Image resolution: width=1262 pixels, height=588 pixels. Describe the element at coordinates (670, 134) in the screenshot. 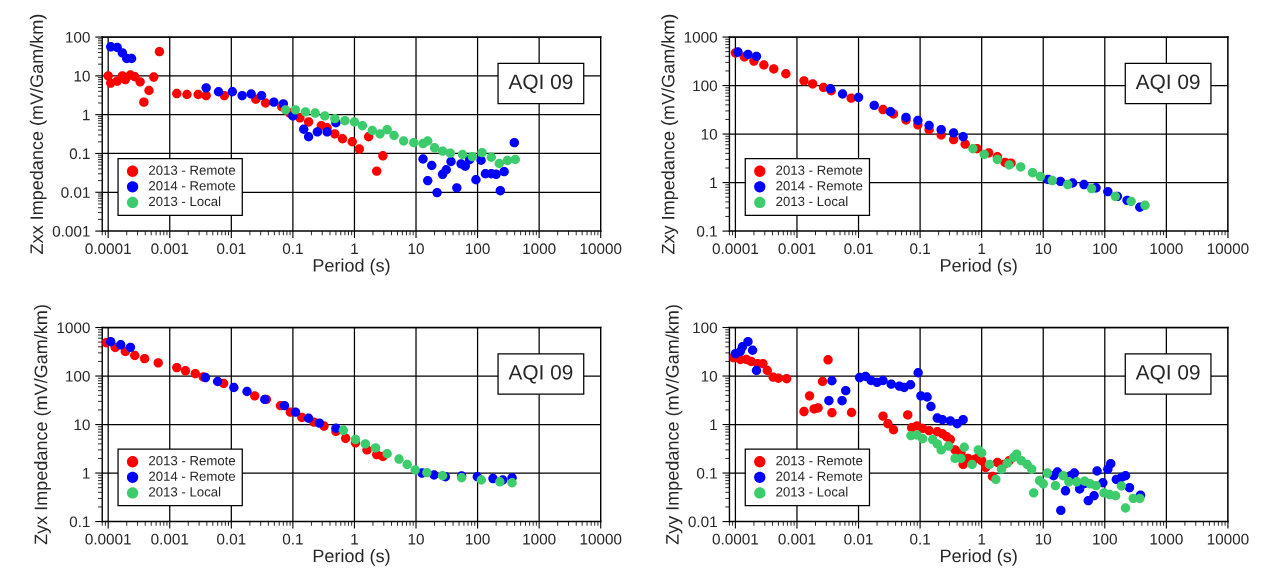

I see `y-axis-title: Zxy Impedance (mV/Gam/km)` at that location.